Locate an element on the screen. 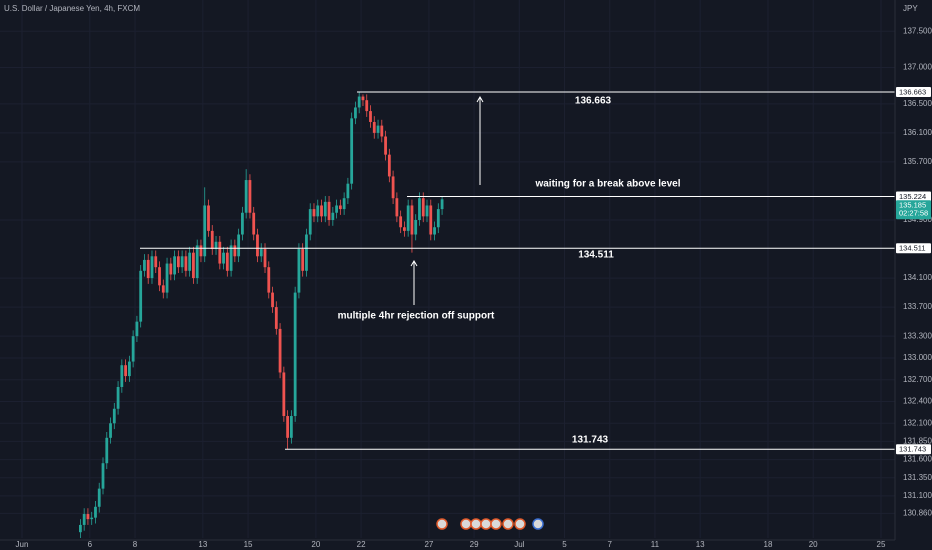 The image size is (932, 550). level-label: 131.743 is located at coordinates (590, 440).